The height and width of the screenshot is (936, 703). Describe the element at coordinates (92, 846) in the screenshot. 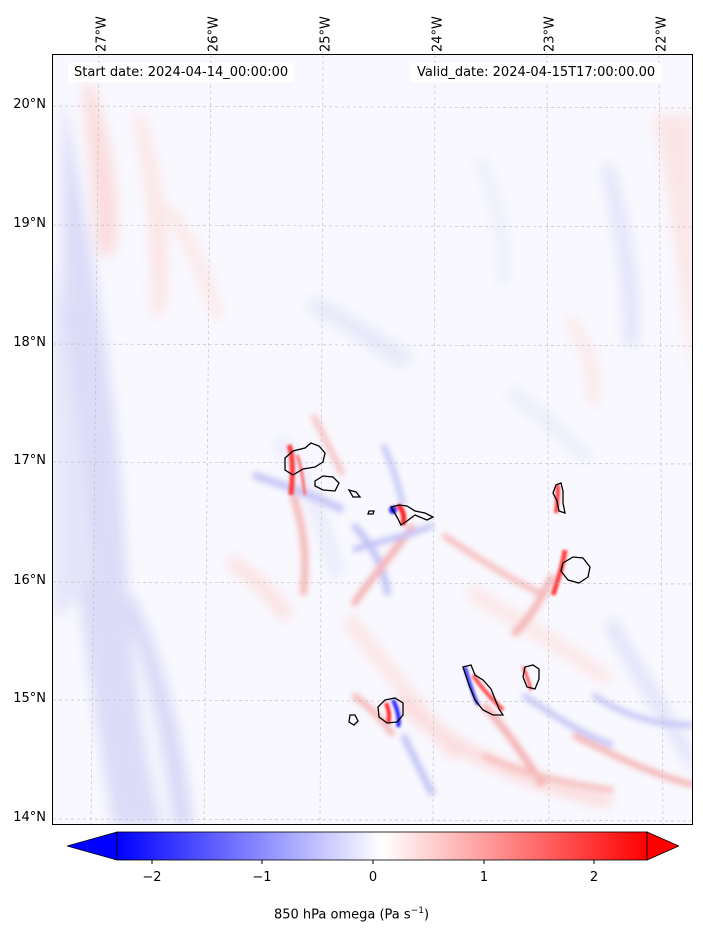

I see `colorbar-extend-low` at that location.